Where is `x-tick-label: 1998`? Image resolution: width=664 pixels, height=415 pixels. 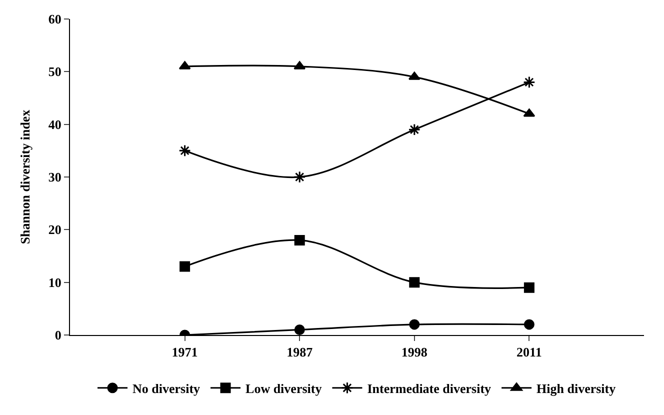 x-tick-label: 1998 is located at coordinates (414, 352).